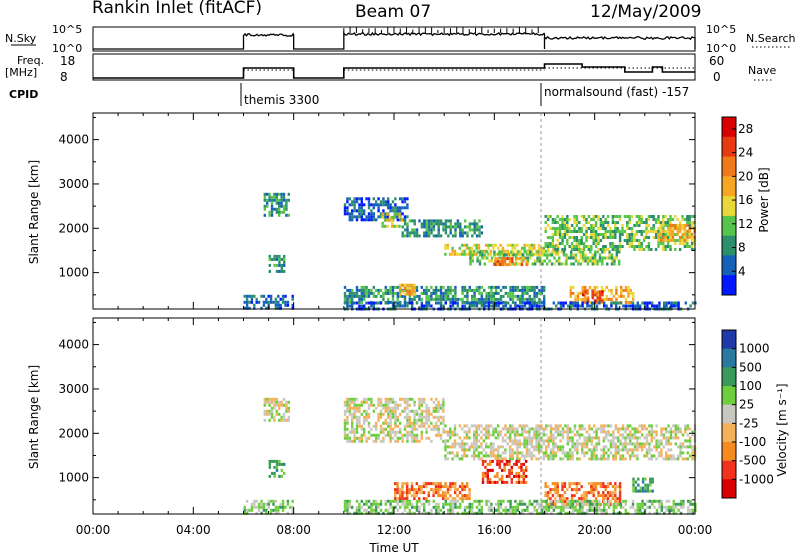 Image resolution: width=800 pixels, height=554 pixels. What do you see at coordinates (23, 94) in the screenshot?
I see `cpid-label: CPID` at bounding box center [23, 94].